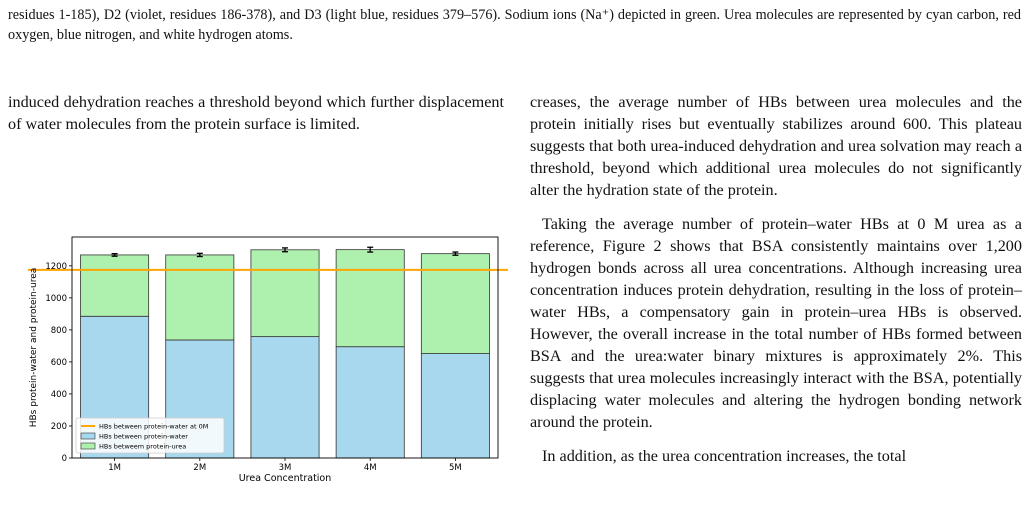  Describe the element at coordinates (64, 459) in the screenshot. I see `y-tick-label: 0` at that location.